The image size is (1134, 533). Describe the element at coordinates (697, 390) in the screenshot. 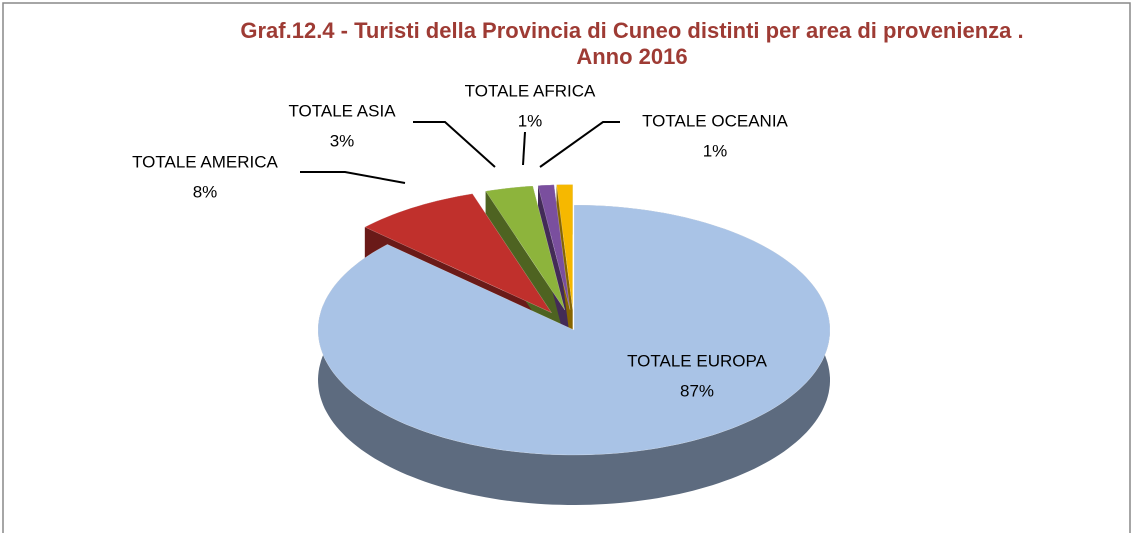

I see `value-label: 87%` at that location.